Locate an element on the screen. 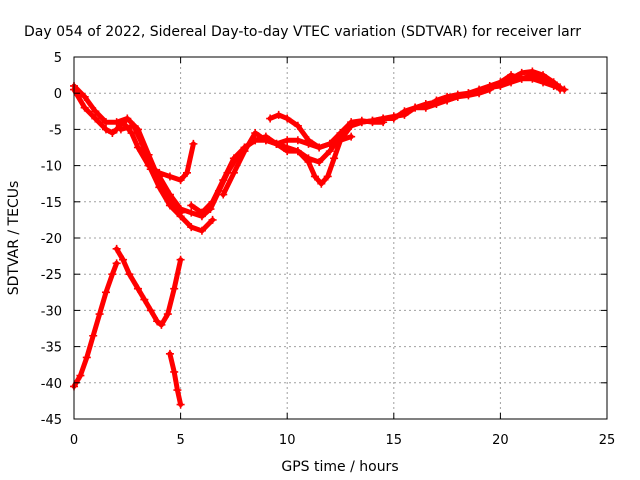 The width and height of the screenshot is (640, 480). y-tick-label: -5 is located at coordinates (55, 130).